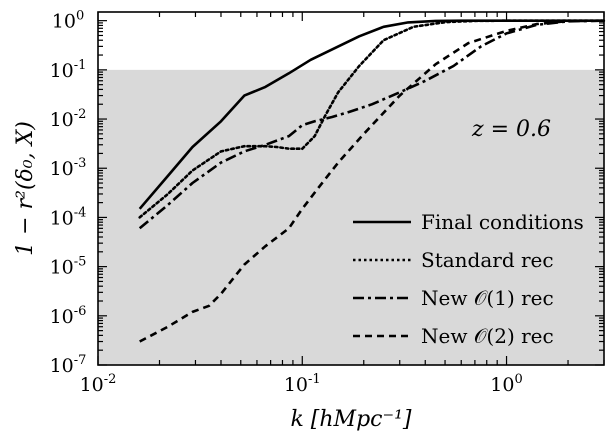 The image size is (608, 433). Describe the element at coordinates (68, 168) in the screenshot. I see `y-tick-label-4: 10⁻³` at that location.